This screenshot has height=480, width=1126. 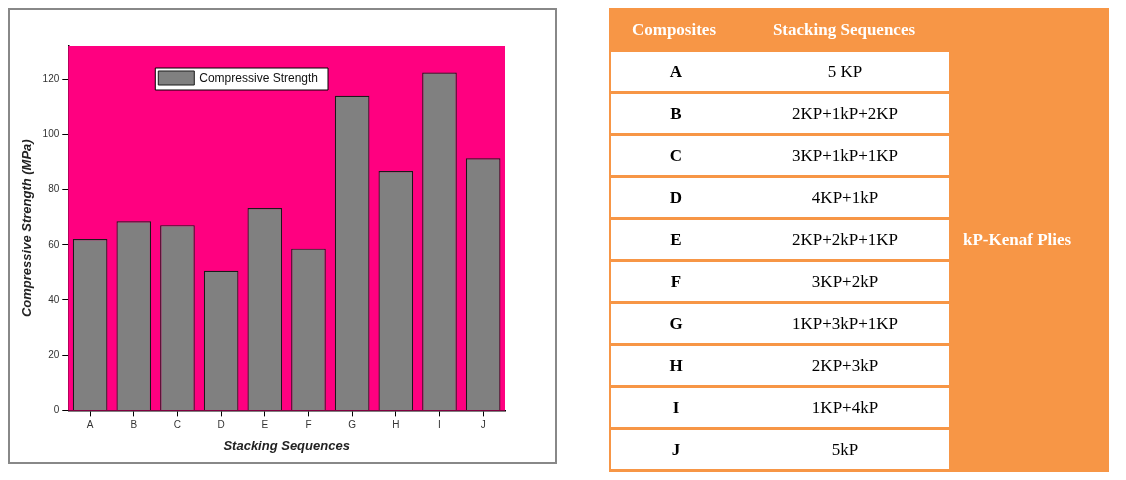 What do you see at coordinates (27, 228) in the screenshot?
I see `y-axis-title: Compressive Strength (MPa)` at bounding box center [27, 228].